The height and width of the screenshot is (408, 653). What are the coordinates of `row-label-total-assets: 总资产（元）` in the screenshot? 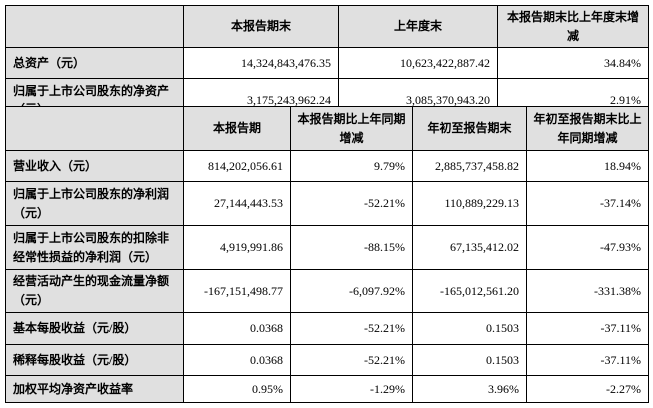 It's located at (94, 63).